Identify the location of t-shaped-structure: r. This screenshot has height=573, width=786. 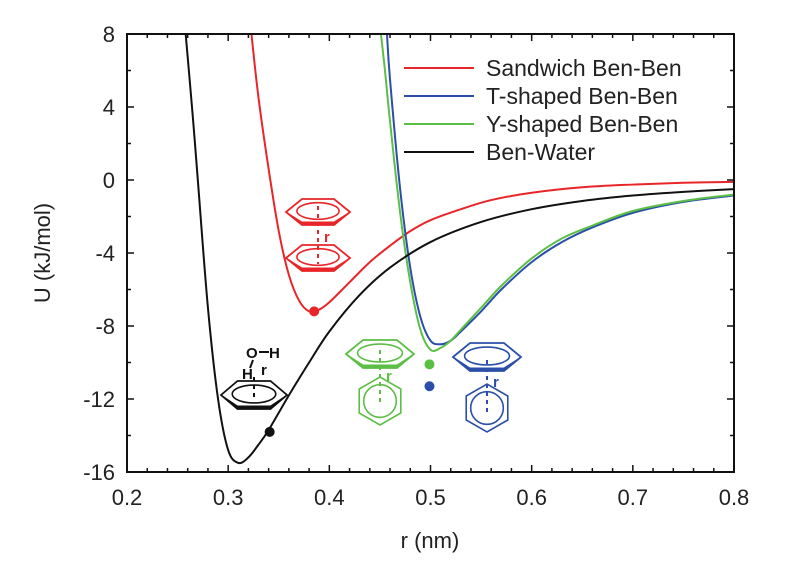
(487, 387).